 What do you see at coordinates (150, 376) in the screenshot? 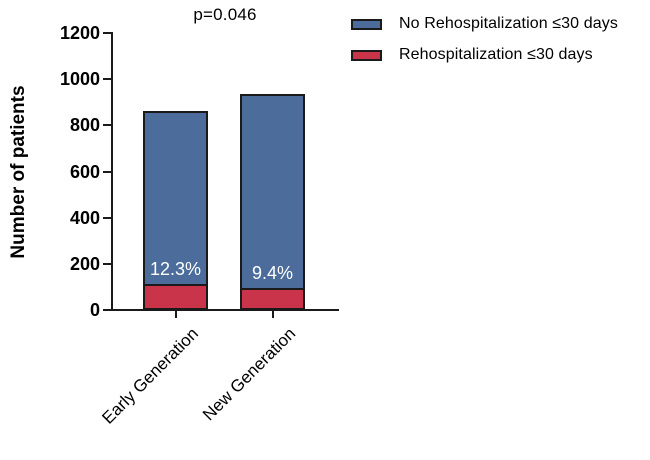
I see `x-axis-label-early-generation: Early Generation` at bounding box center [150, 376].